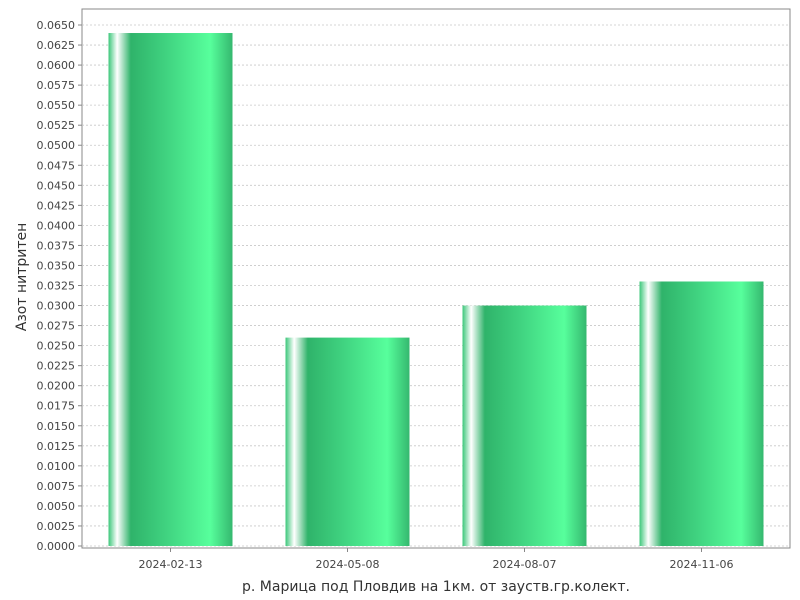 The image size is (800, 600). What do you see at coordinates (56, 165) in the screenshot?
I see `y-tick-label: 0.0475` at bounding box center [56, 165].